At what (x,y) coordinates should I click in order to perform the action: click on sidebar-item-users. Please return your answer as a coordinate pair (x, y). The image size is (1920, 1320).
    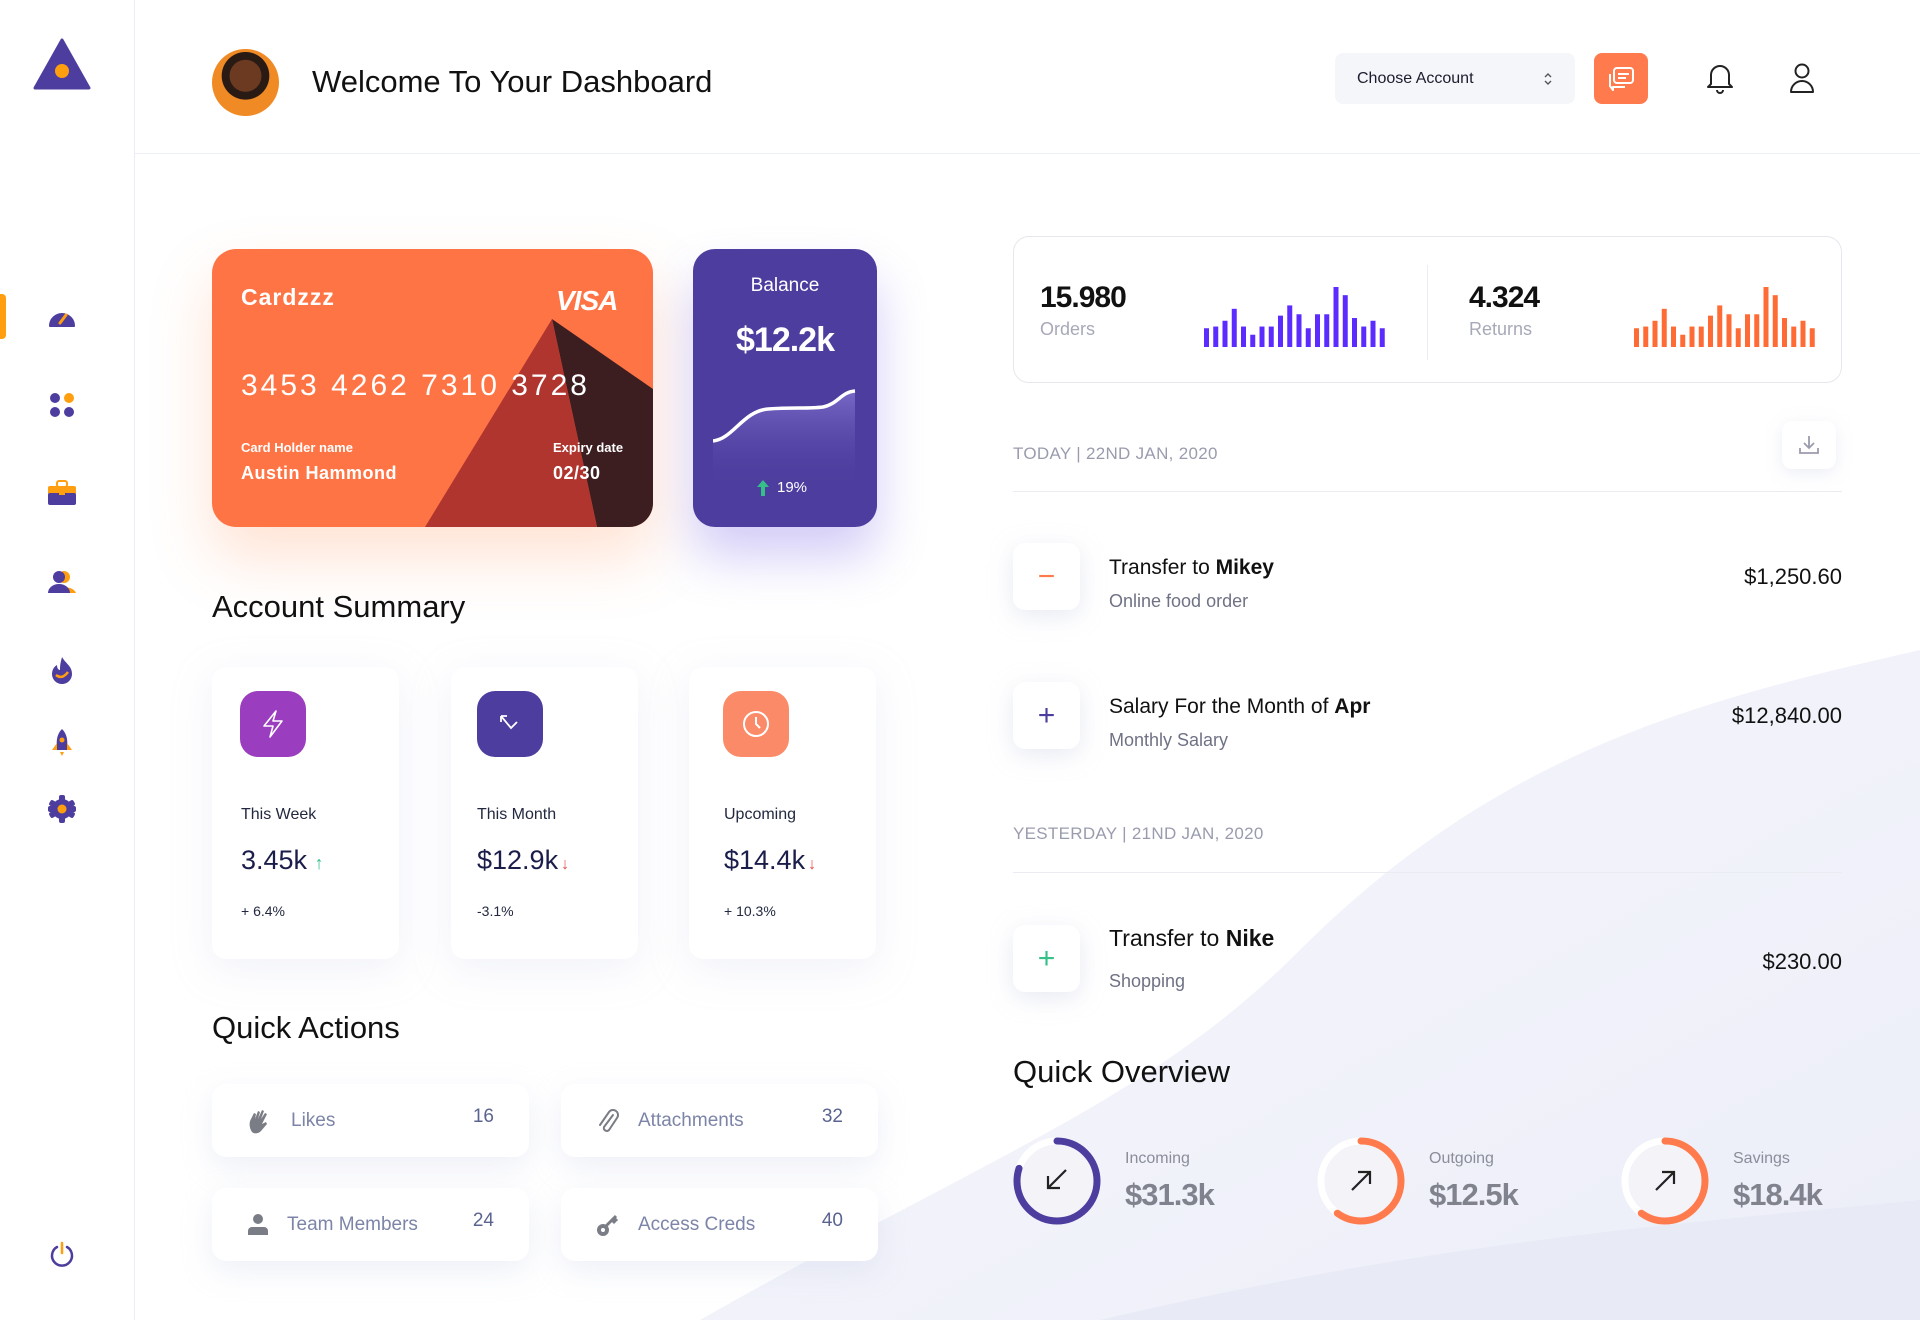
    Looking at the image, I should click on (62, 582).